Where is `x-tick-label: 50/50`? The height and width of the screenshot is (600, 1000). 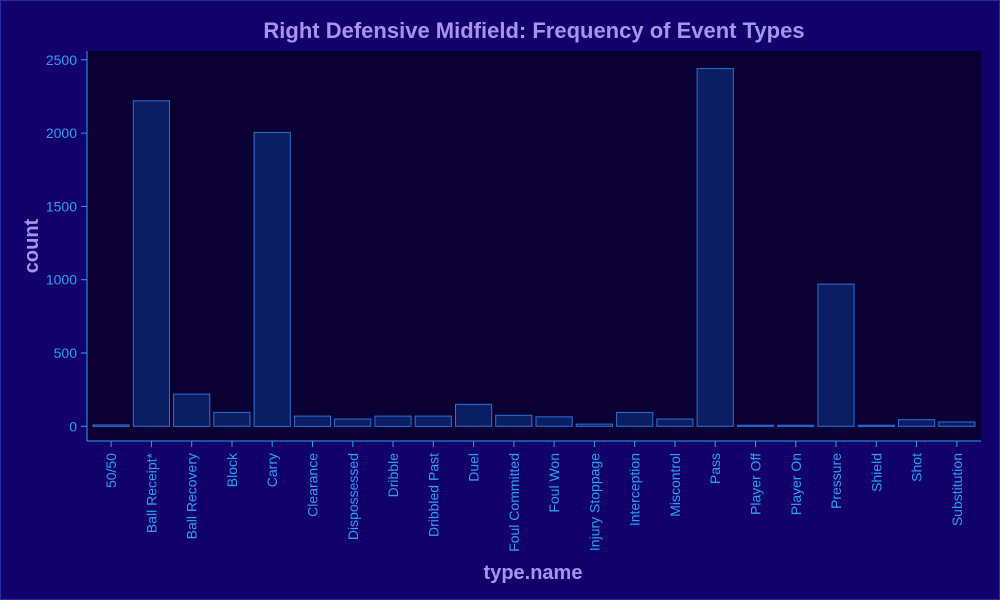 x-tick-label: 50/50 is located at coordinates (111, 470).